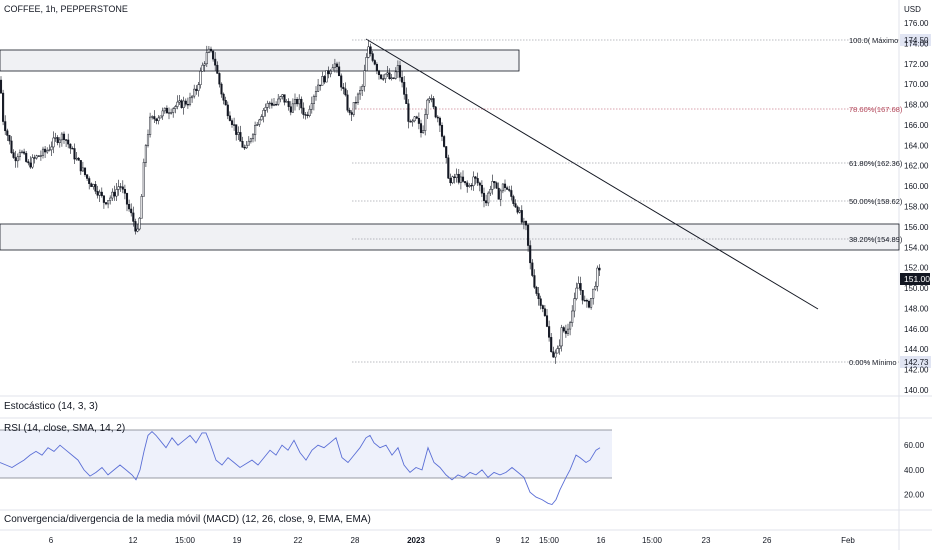 Image resolution: width=932 pixels, height=550 pixels. What do you see at coordinates (876, 201) in the screenshot?
I see `fib-level-label: 50.00%(158.62)` at bounding box center [876, 201].